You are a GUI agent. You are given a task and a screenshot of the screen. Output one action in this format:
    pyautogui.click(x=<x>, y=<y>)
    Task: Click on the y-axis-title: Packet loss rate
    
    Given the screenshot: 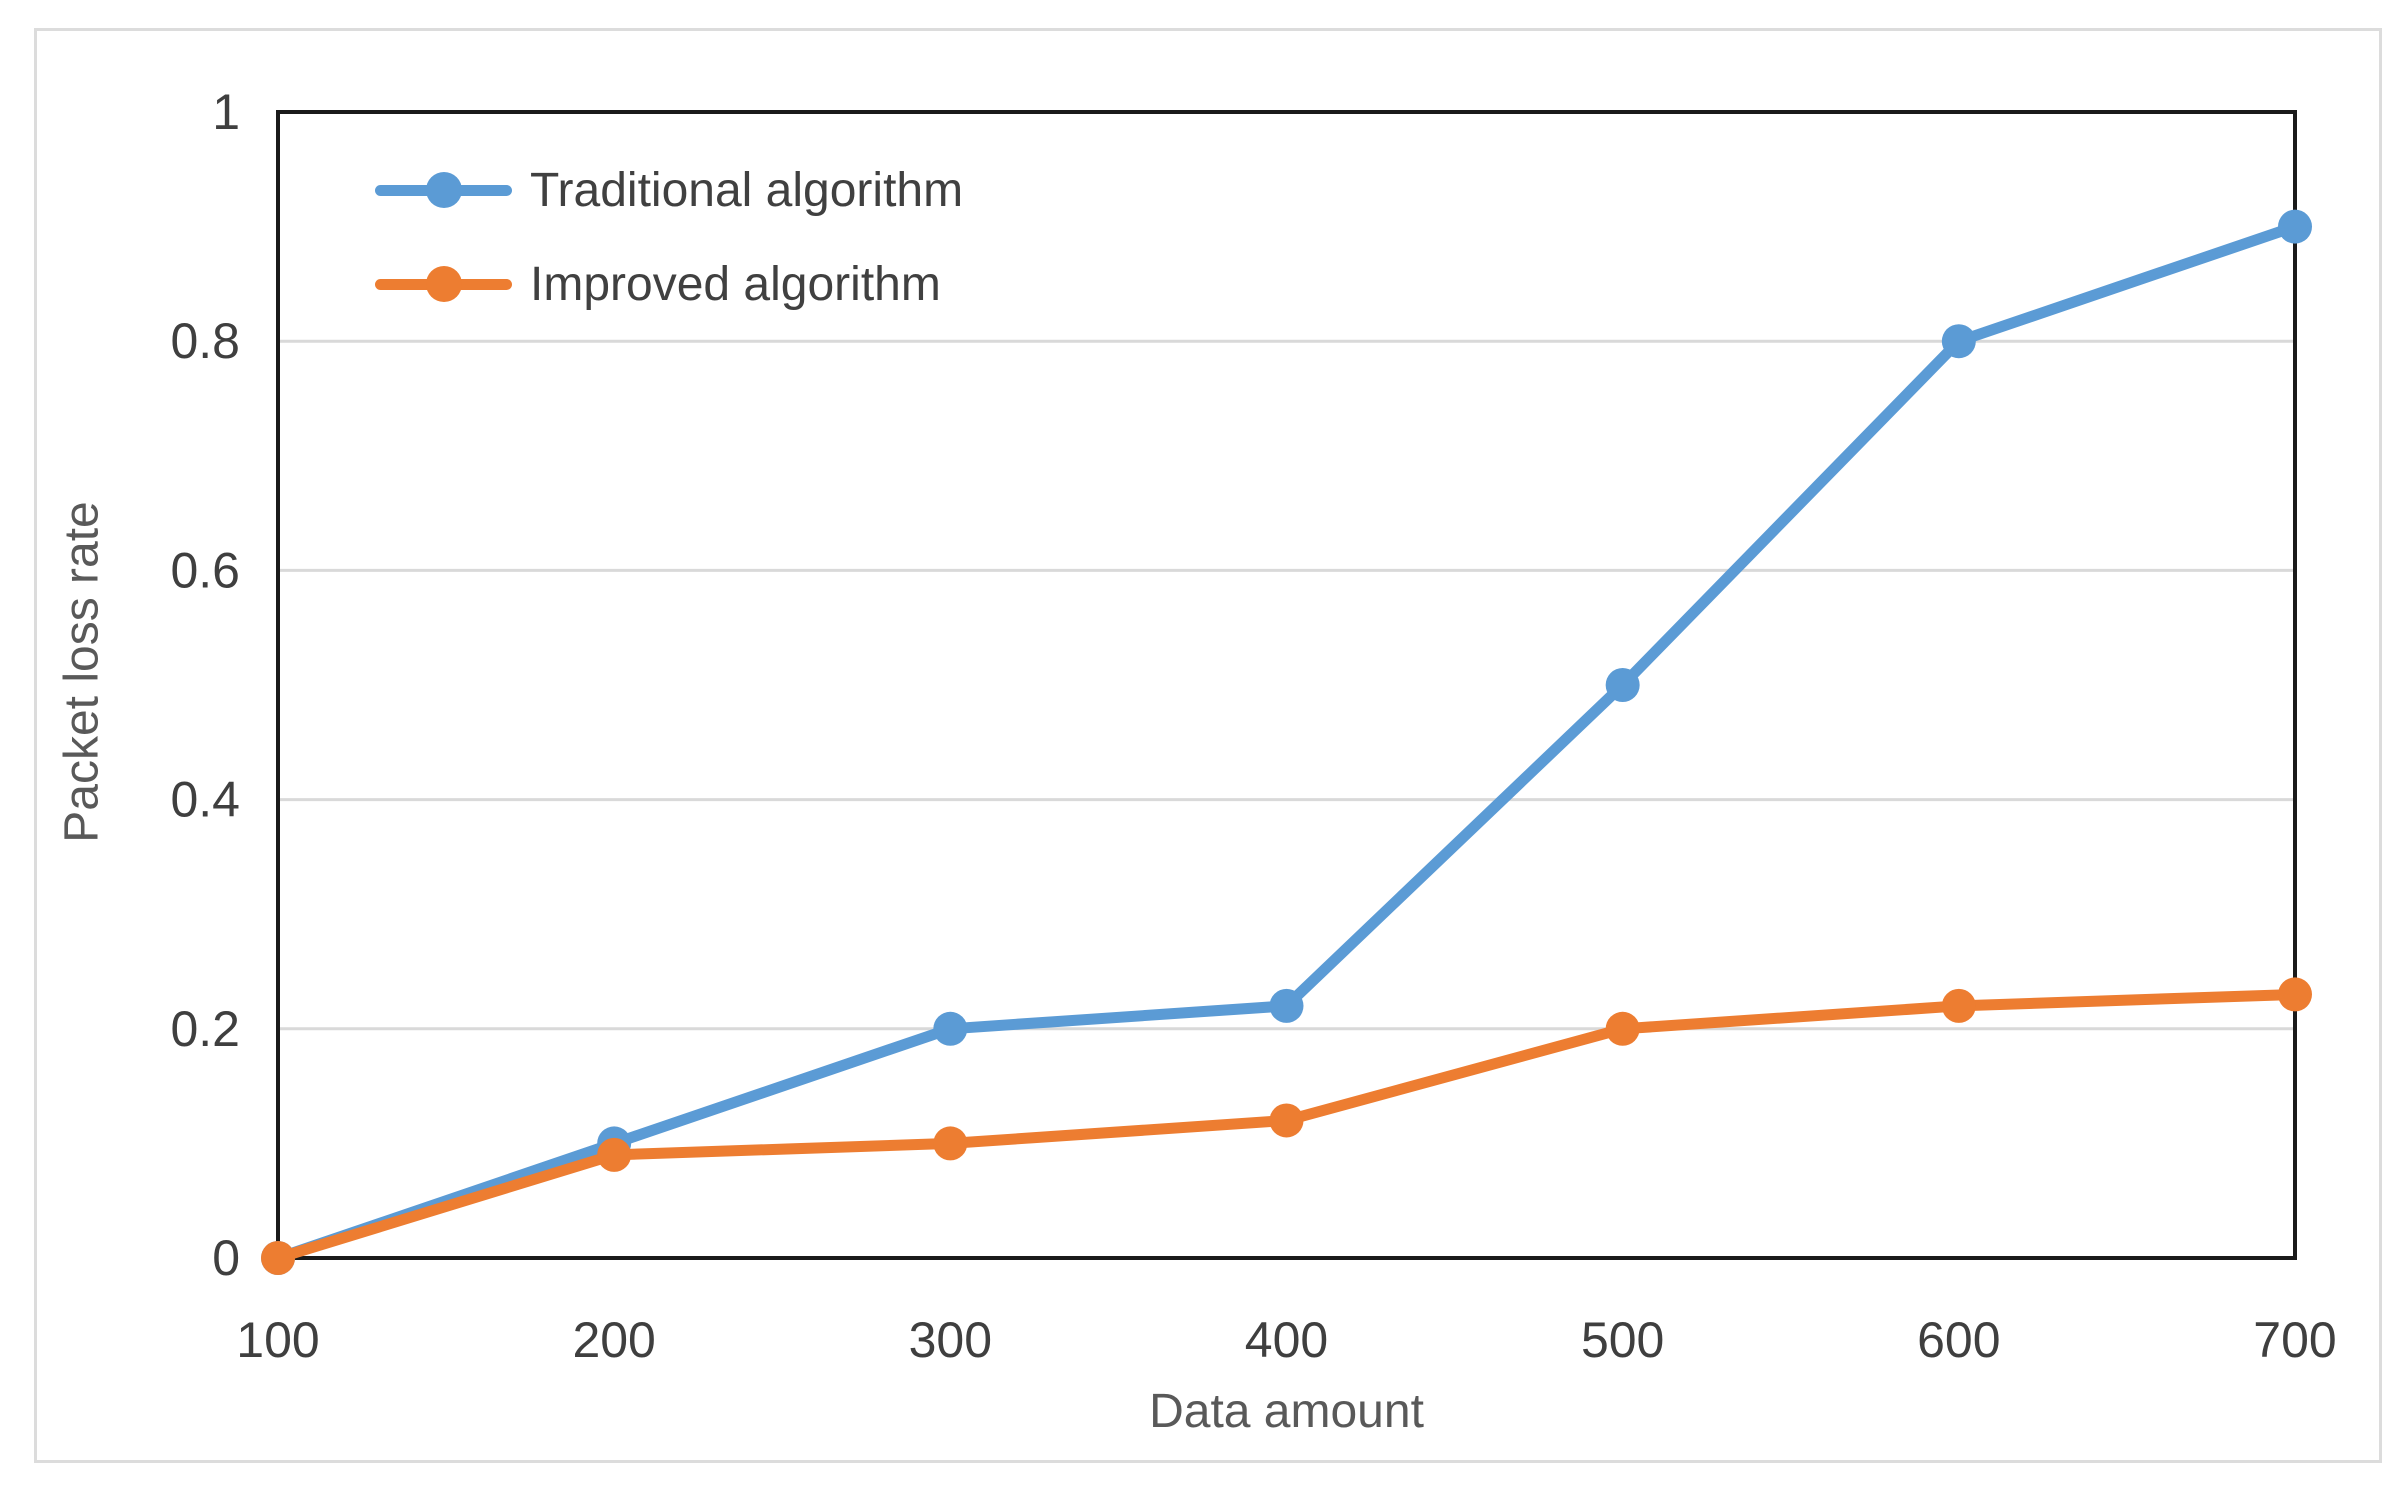 What is the action you would take?
    pyautogui.click(x=82, y=672)
    